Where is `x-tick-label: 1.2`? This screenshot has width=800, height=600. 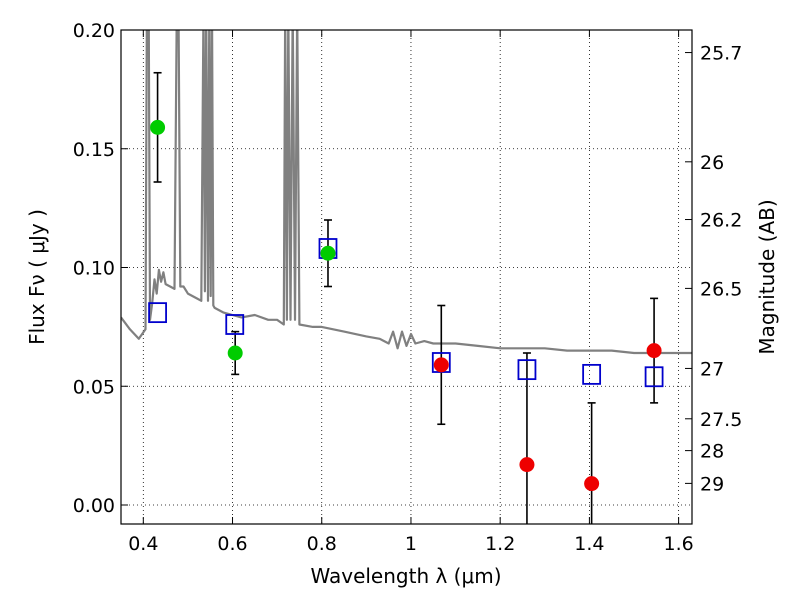 x-tick-label: 1.2 is located at coordinates (500, 544).